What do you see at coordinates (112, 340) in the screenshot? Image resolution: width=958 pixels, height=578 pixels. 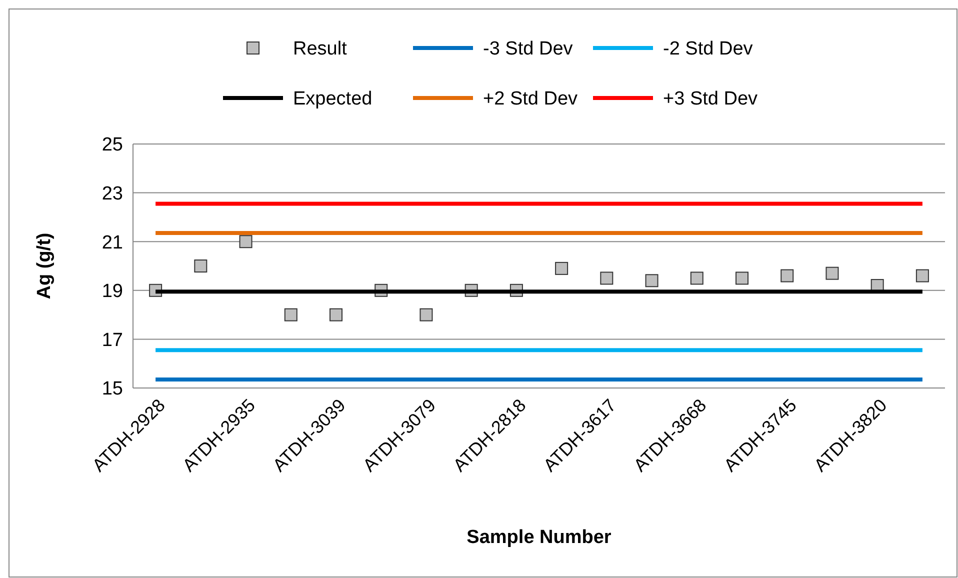 I see `y-tick-label: 17` at bounding box center [112, 340].